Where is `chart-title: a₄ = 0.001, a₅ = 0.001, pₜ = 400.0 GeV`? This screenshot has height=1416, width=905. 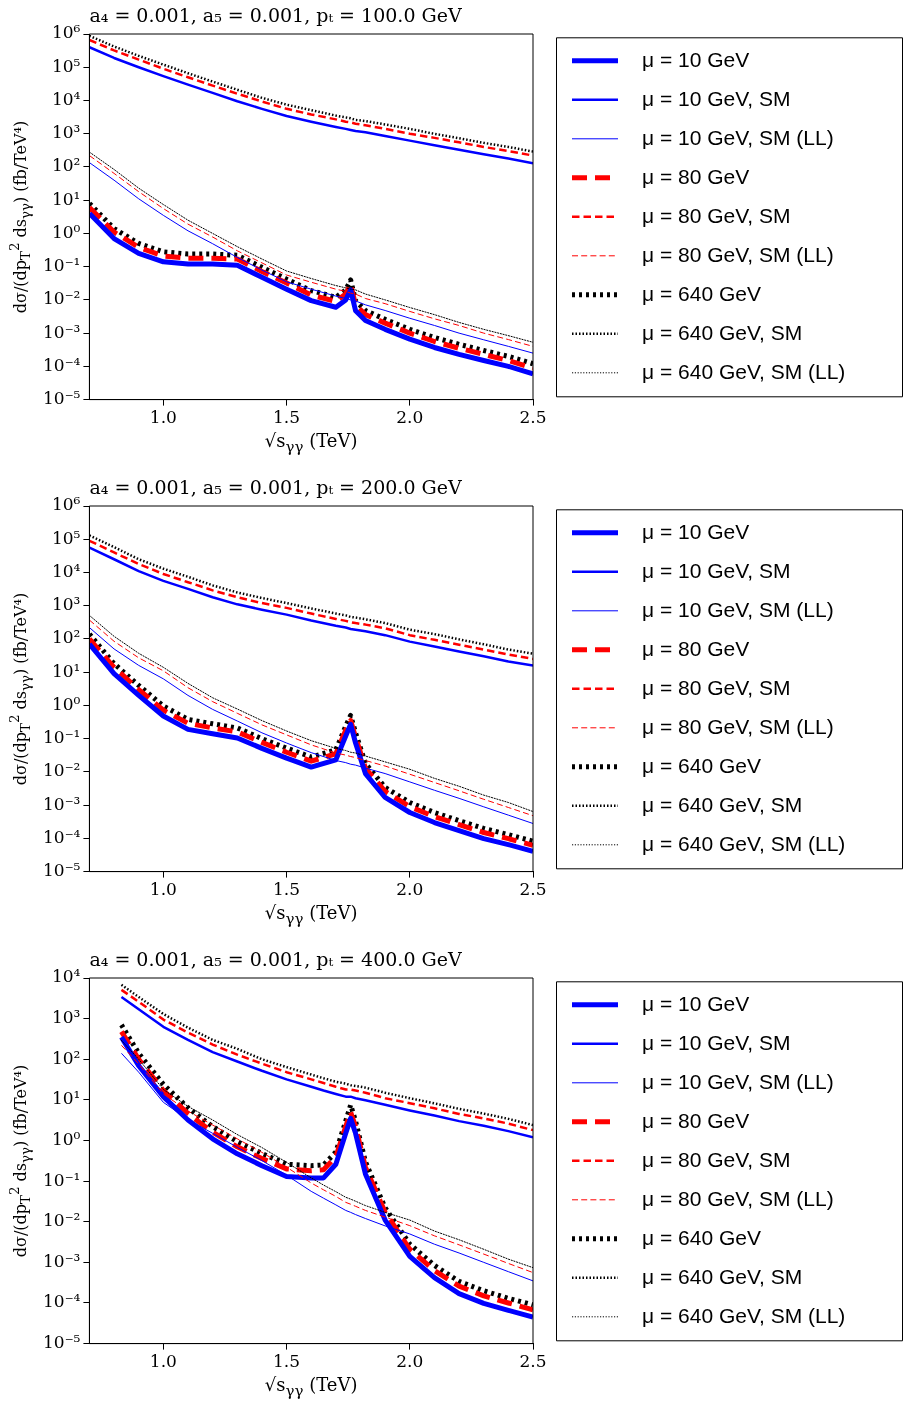
chart-title: a₄ = 0.001, a₅ = 0.001, pₜ = 400.0 GeV is located at coordinates (275, 959).